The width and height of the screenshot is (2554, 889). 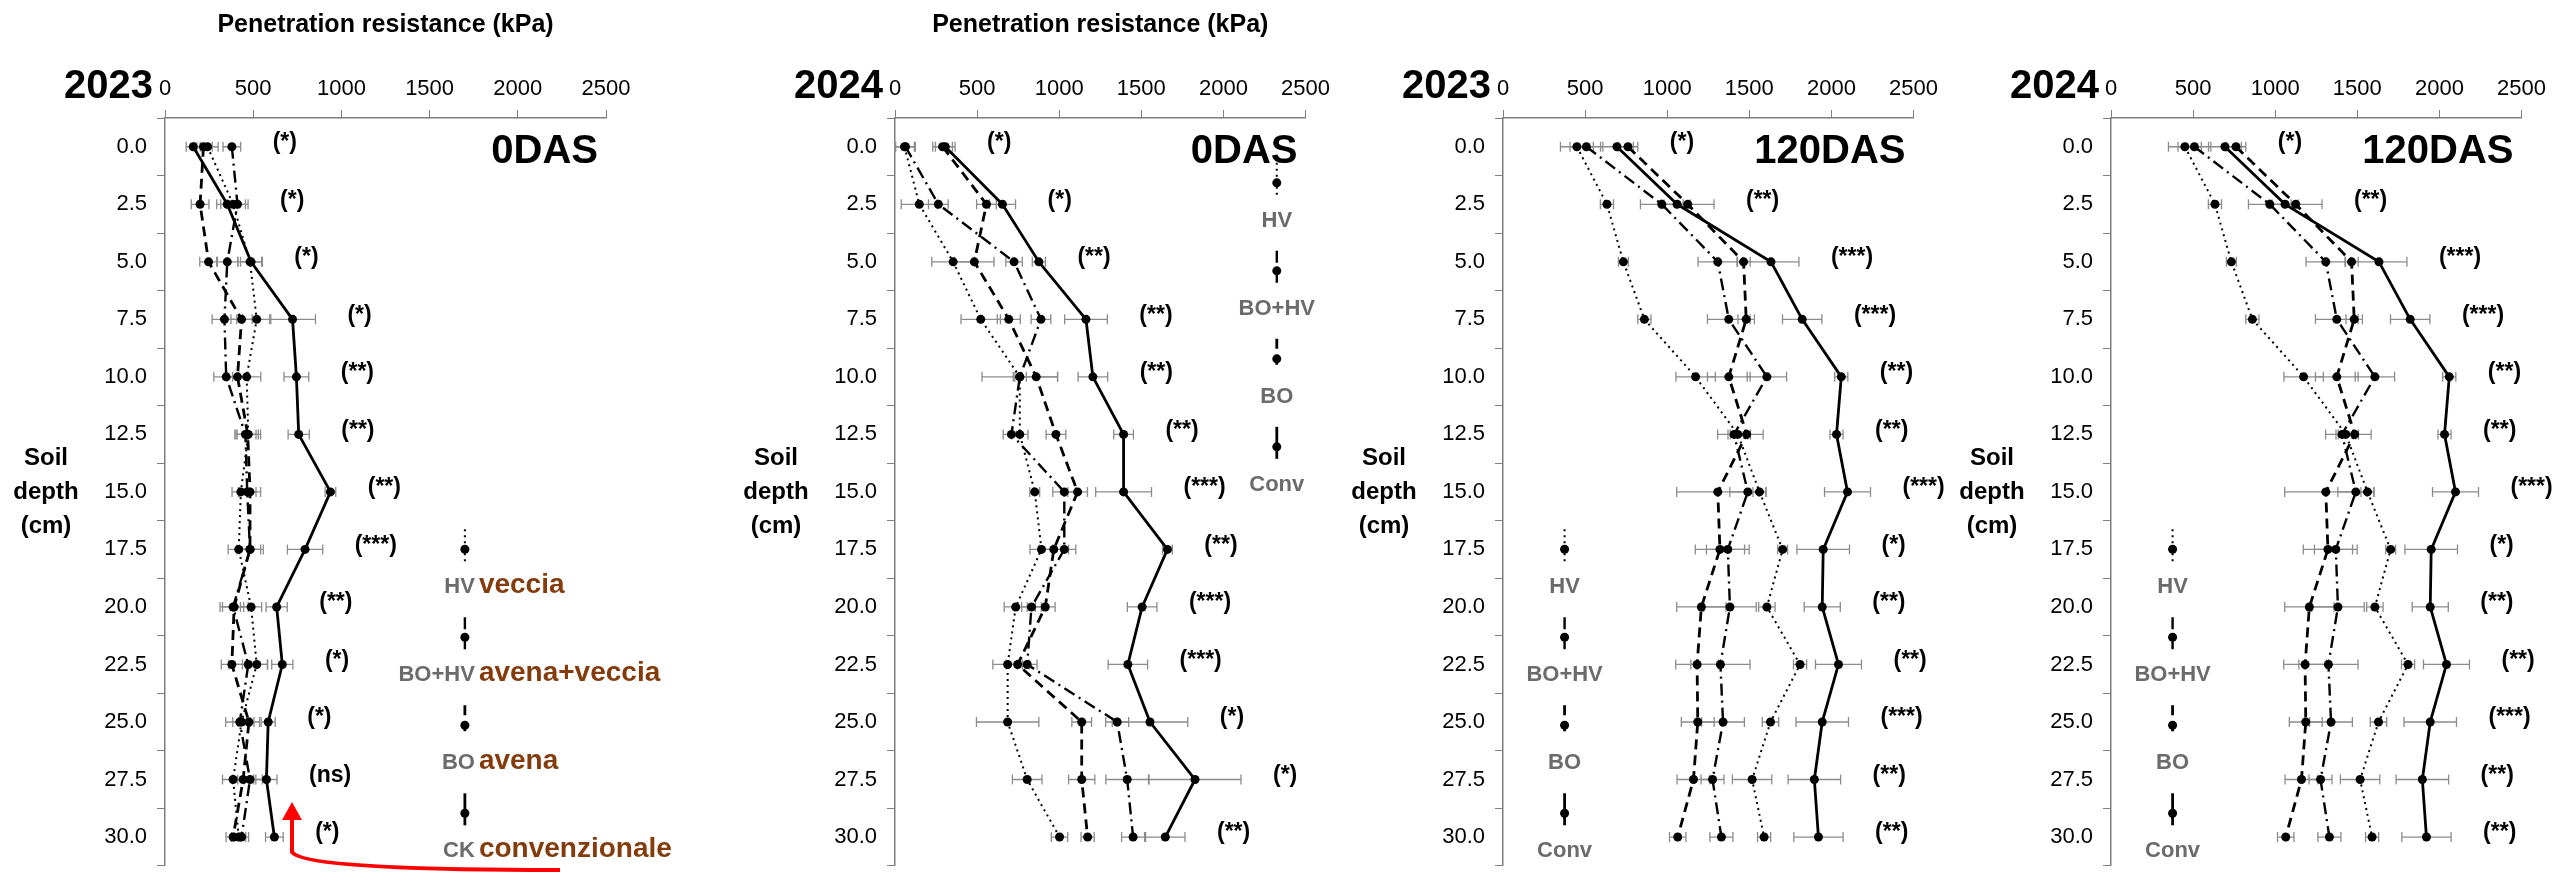 What do you see at coordinates (125, 490) in the screenshot?
I see `y-tick-label: 15.0` at bounding box center [125, 490].